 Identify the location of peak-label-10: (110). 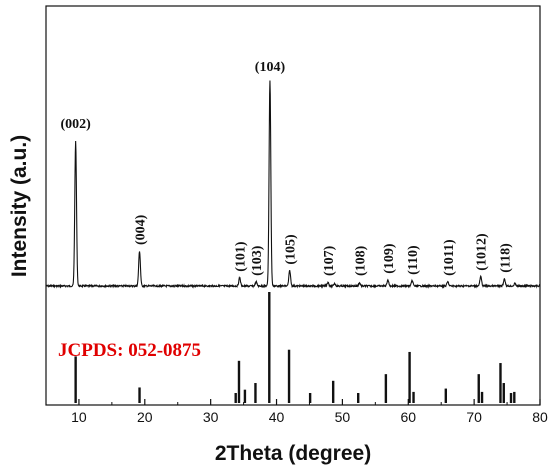
(413, 260).